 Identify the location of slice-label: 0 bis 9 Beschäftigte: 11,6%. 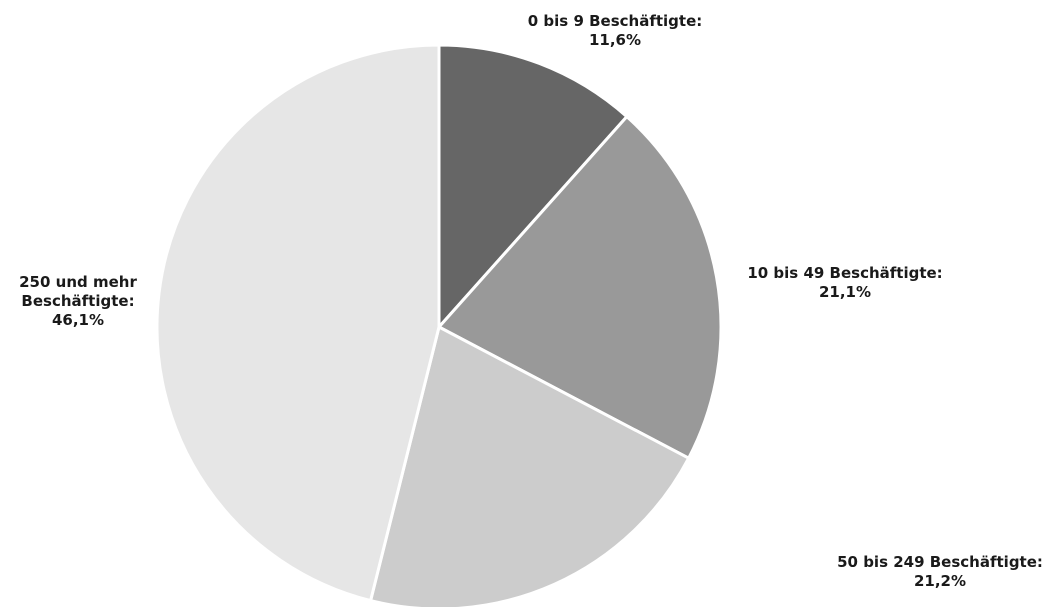
(615, 30).